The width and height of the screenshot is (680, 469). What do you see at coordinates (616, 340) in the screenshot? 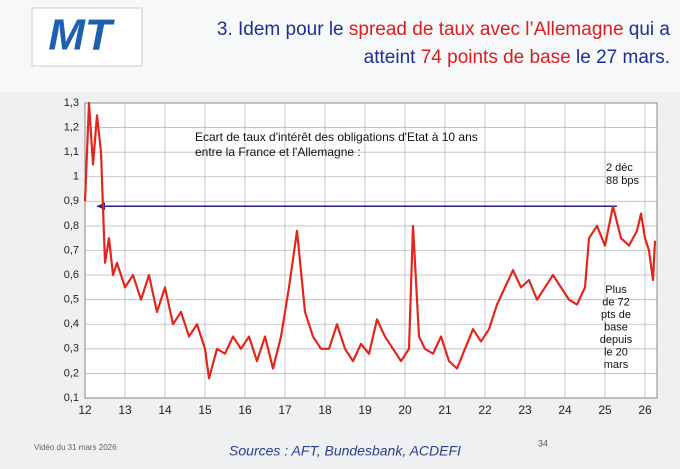
I see `annotation: depuis` at bounding box center [616, 340].